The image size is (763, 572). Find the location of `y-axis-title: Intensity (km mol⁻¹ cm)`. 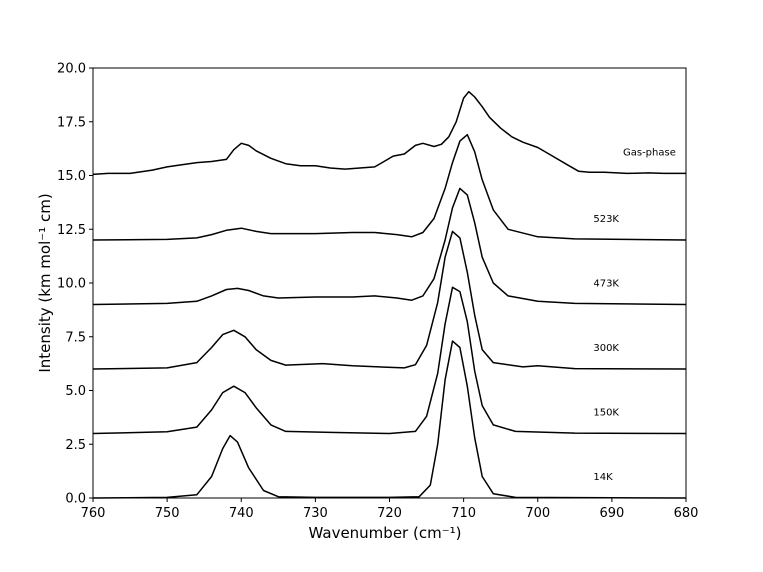

y-axis-title: Intensity (km mol⁻¹ cm) is located at coordinates (45, 282).